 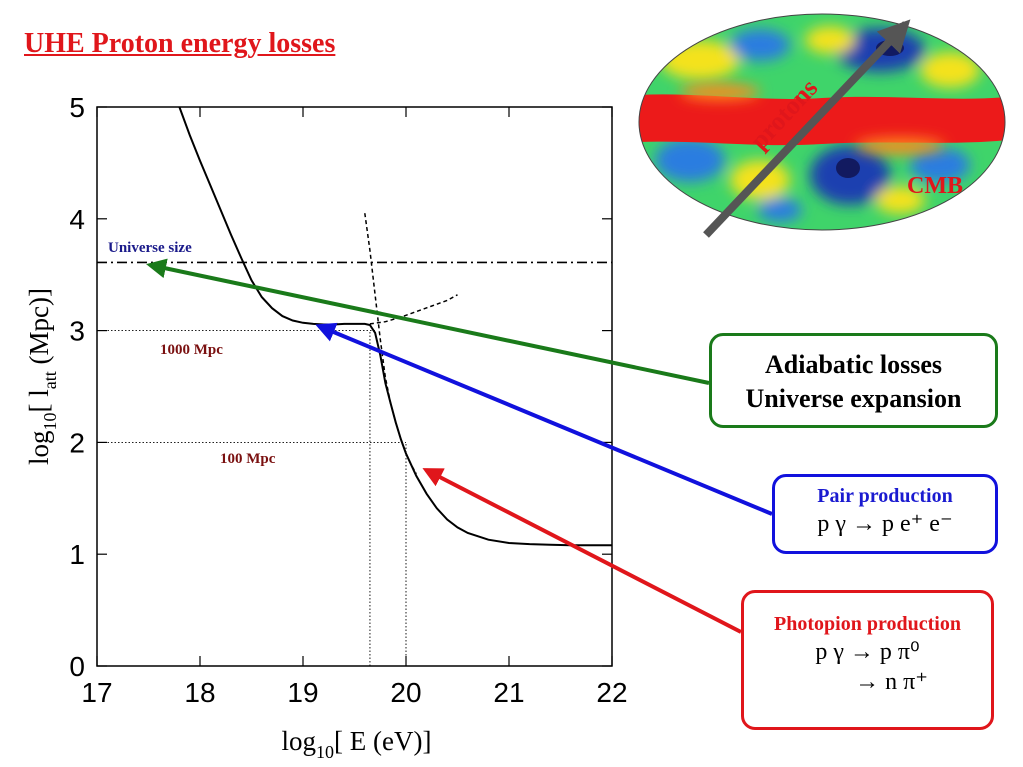 What do you see at coordinates (199, 692) in the screenshot?
I see `x-tick-label: 18` at bounding box center [199, 692].